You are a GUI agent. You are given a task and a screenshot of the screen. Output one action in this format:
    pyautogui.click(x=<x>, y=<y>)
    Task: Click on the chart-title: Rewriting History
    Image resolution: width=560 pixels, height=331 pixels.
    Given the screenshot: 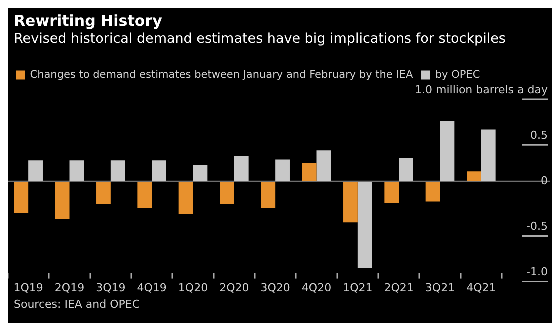 What is the action you would take?
    pyautogui.click(x=88, y=21)
    